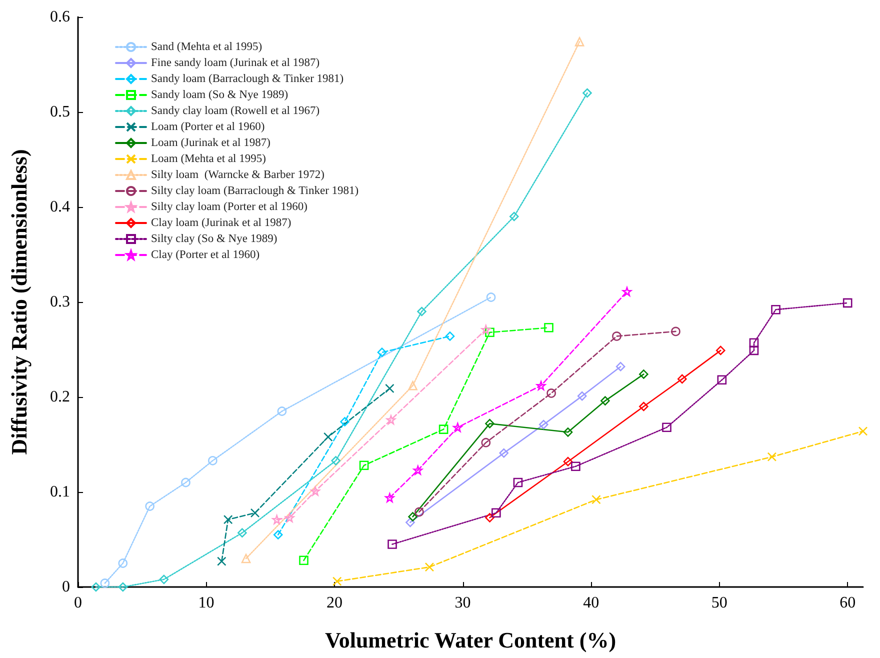 This screenshot has width=880, height=658. I want to click on legend-label: Sandy loam (So & Nye 1989), so click(219, 95).